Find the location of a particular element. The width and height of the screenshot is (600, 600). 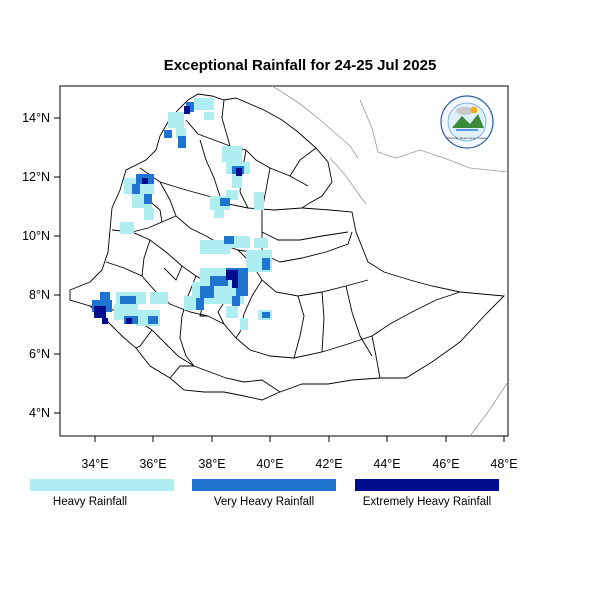

lat-tick-label: 4°N is located at coordinates (39, 413).